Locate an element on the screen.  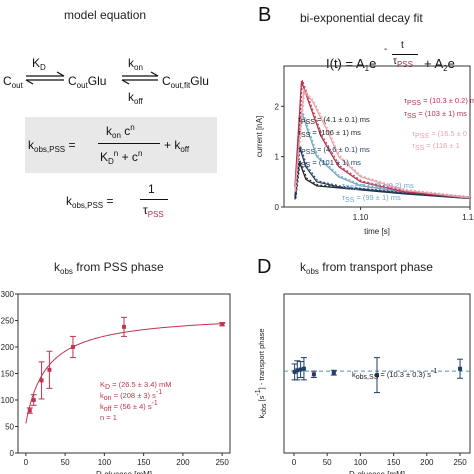
panel-d-letter: D is located at coordinates (264, 267).